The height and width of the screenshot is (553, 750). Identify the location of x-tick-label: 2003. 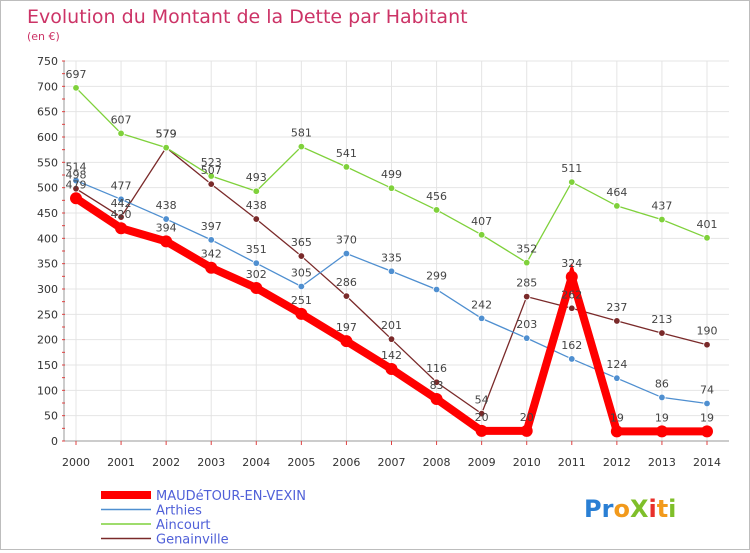
(211, 462).